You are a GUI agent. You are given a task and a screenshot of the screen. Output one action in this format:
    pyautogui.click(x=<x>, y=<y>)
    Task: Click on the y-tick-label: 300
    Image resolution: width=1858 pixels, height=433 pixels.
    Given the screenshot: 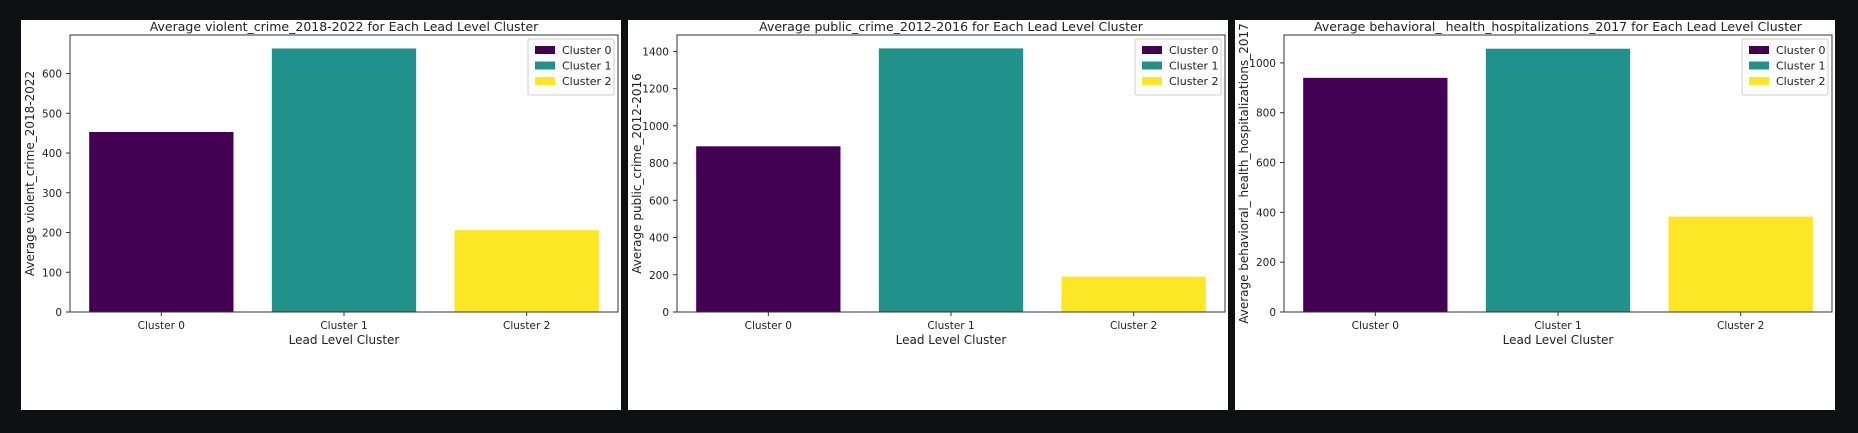 What is the action you would take?
    pyautogui.click(x=52, y=194)
    